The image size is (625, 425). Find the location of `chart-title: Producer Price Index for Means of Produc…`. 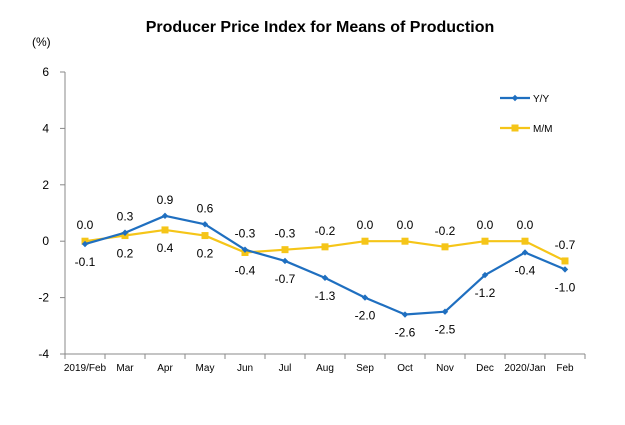

chart-title: Producer Price Index for Means of Produc… is located at coordinates (320, 27).